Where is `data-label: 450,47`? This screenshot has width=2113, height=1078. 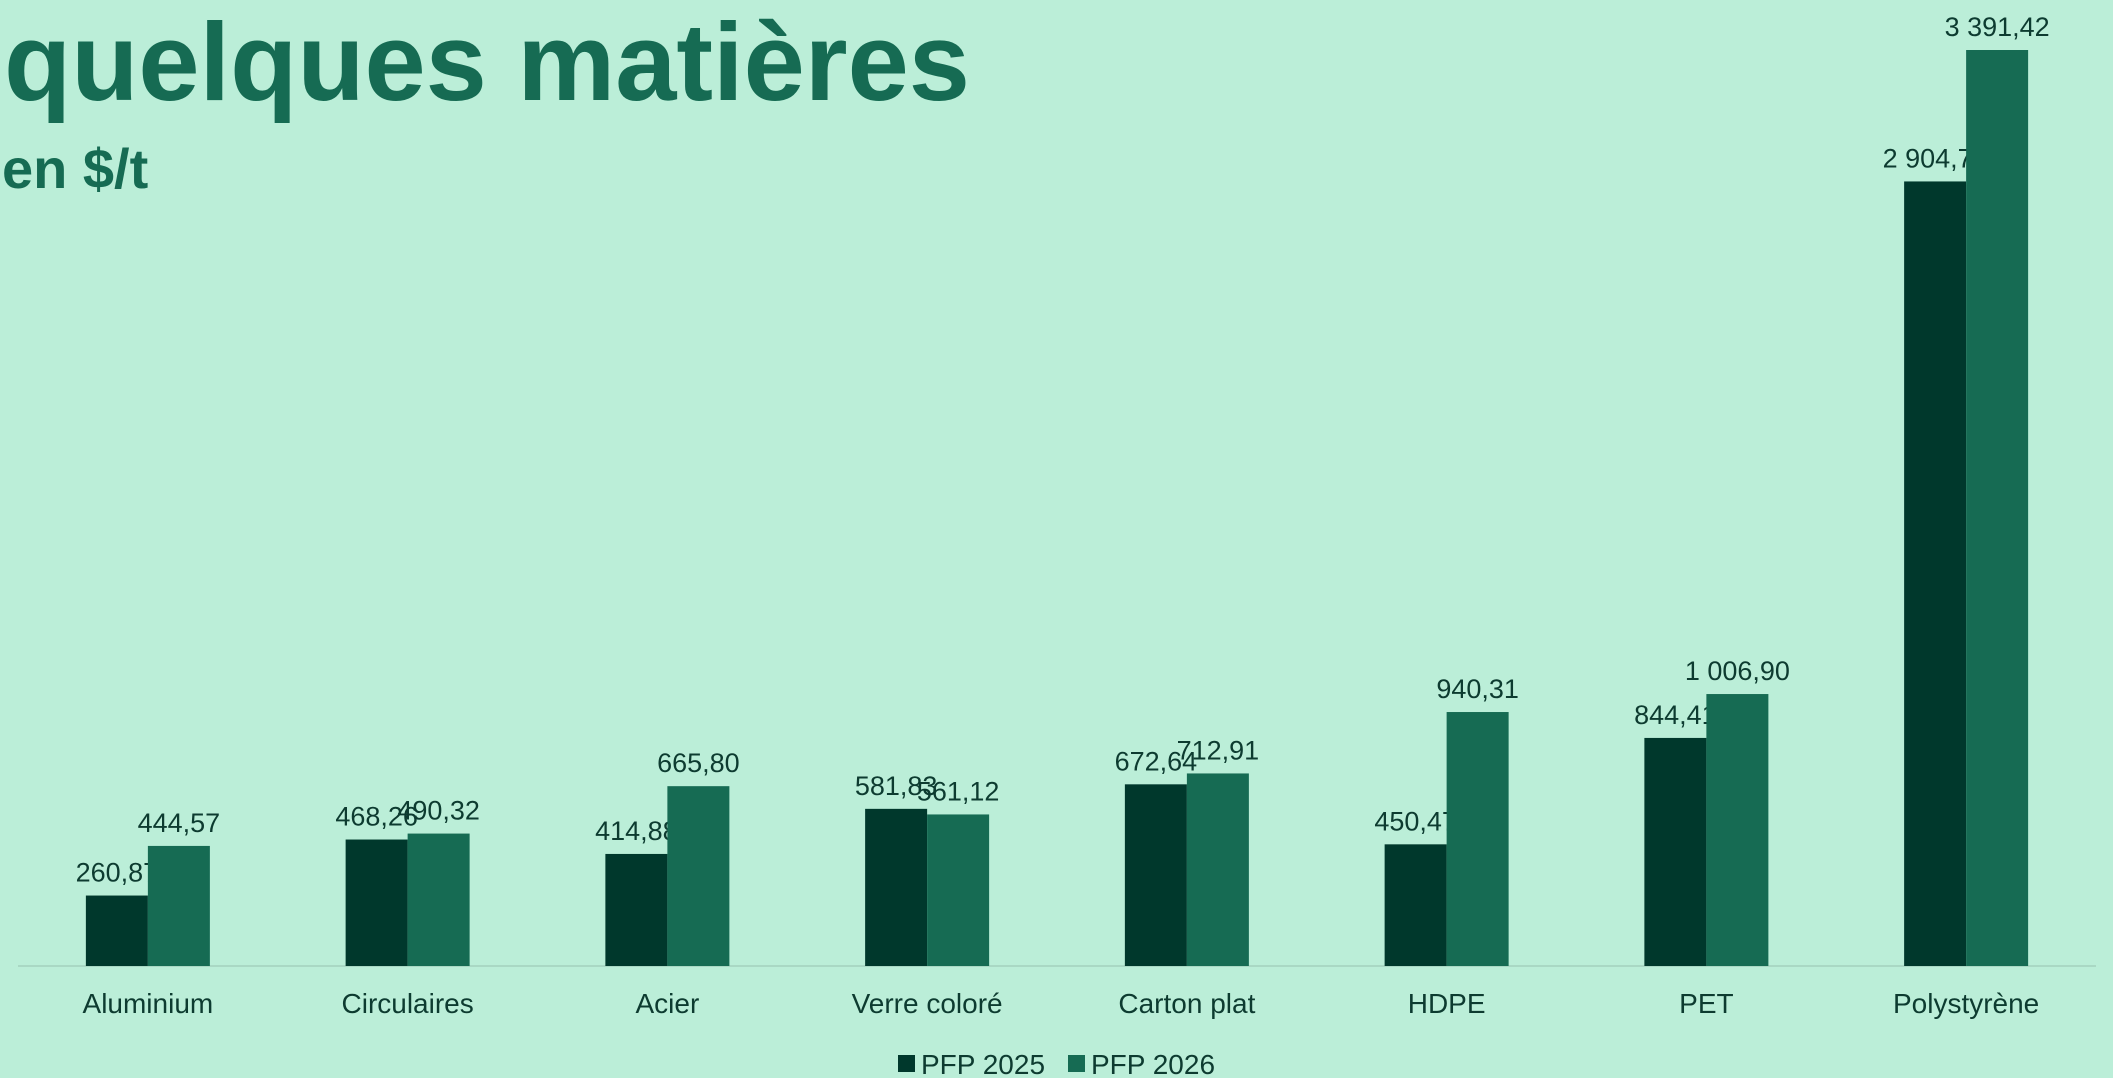
data-label: 450,47 is located at coordinates (1415, 821).